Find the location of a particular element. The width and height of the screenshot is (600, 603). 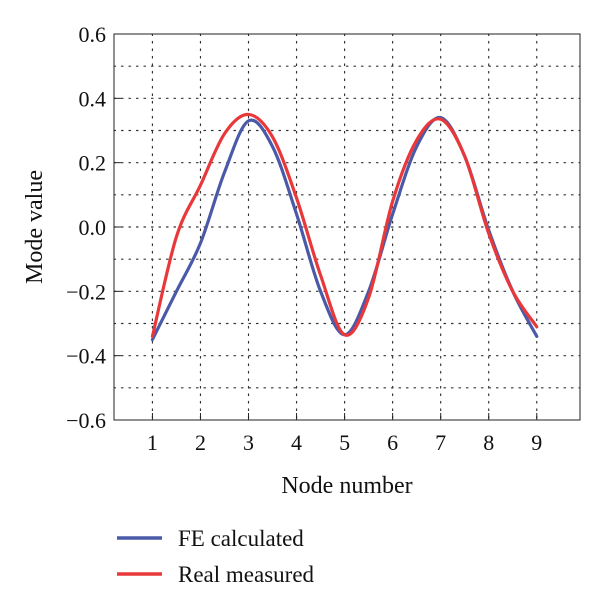

y-tick-label: −0.4 is located at coordinates (86, 356).